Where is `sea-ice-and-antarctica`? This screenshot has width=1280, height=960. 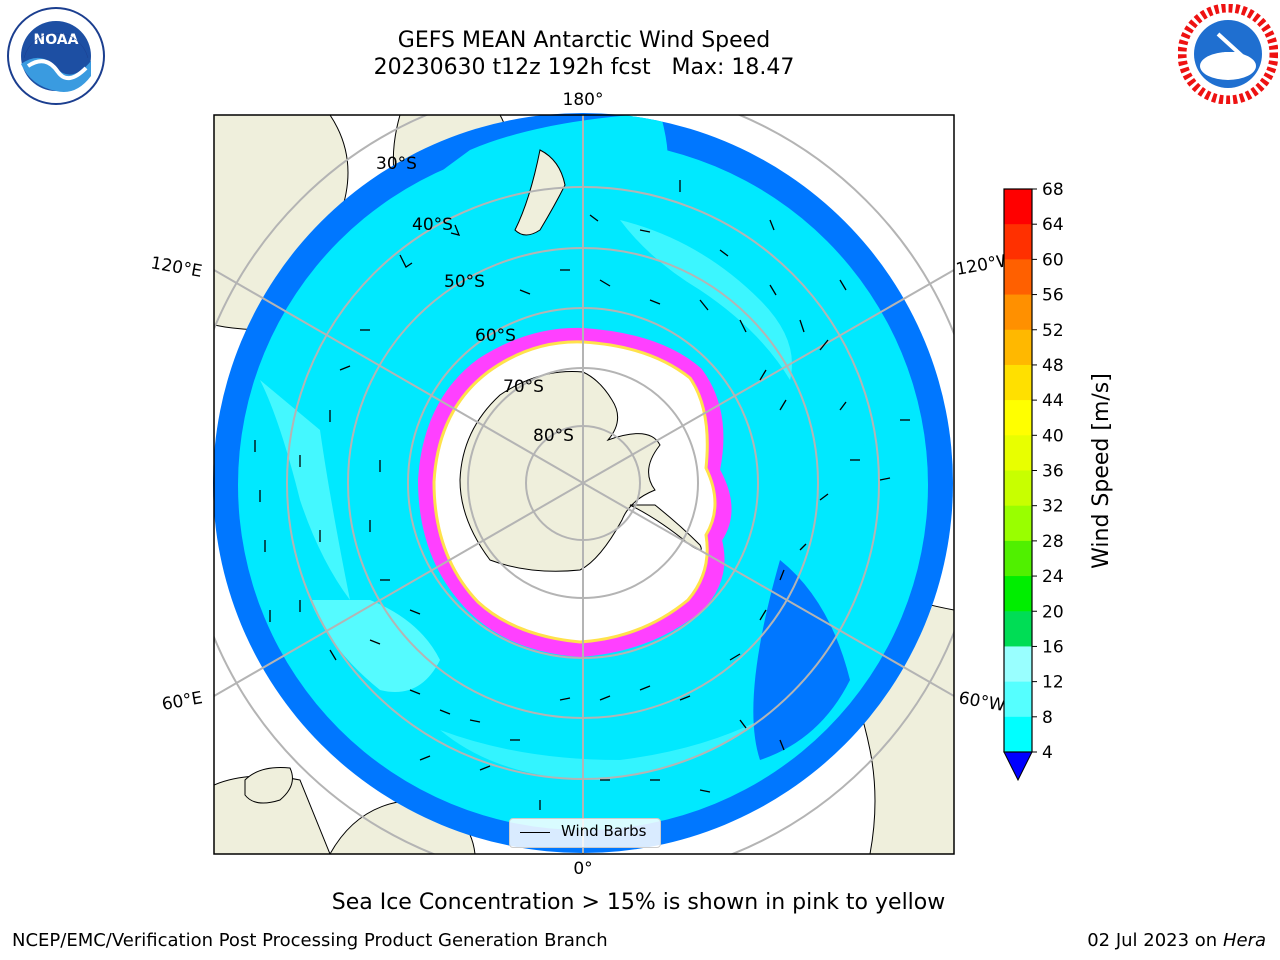
sea-ice-and-antarctica is located at coordinates (574, 492).